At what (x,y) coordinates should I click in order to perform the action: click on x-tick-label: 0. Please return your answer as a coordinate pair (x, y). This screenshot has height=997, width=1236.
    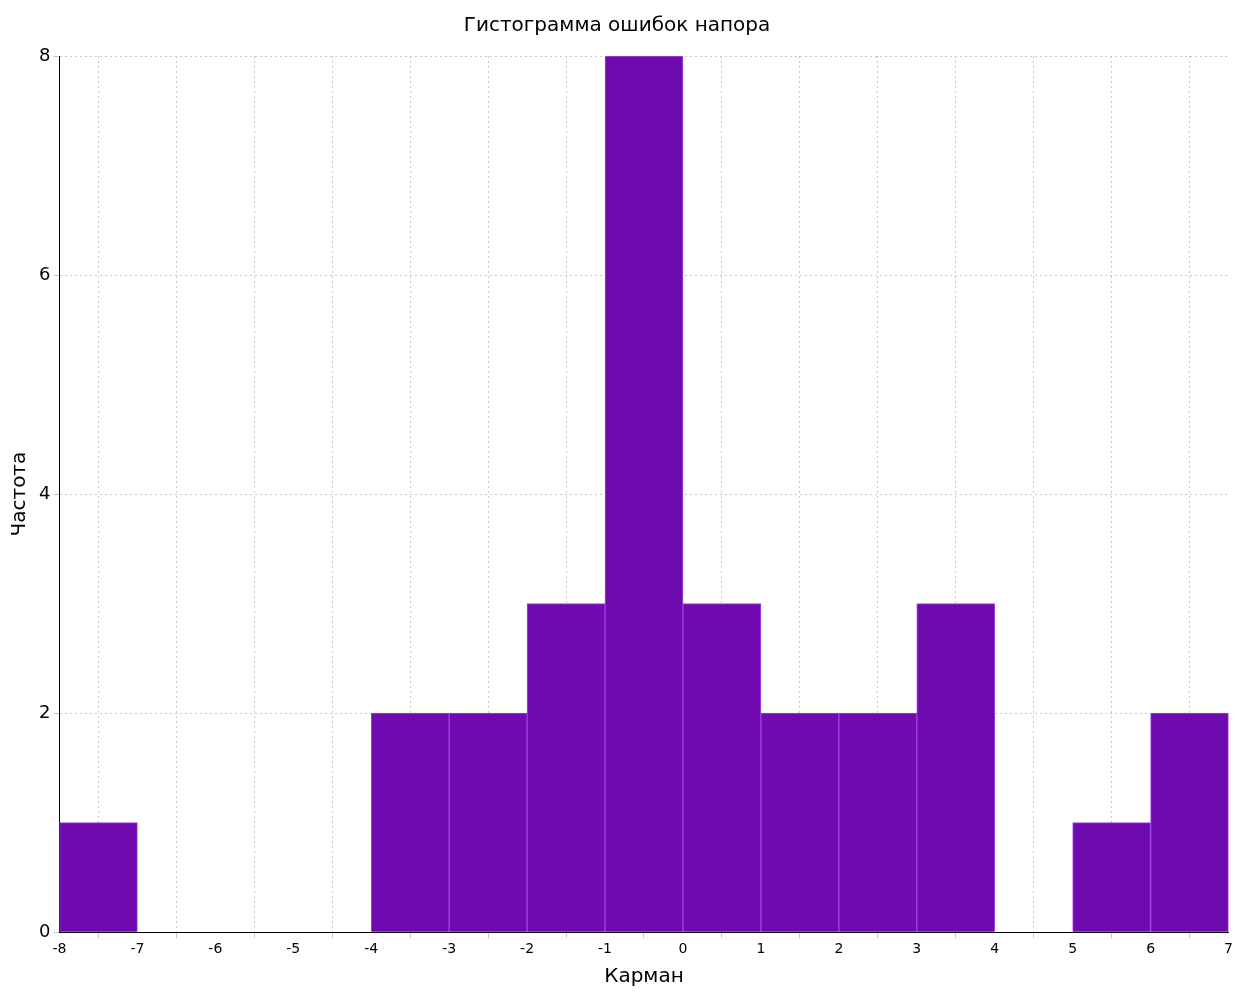
    Looking at the image, I should click on (683, 948).